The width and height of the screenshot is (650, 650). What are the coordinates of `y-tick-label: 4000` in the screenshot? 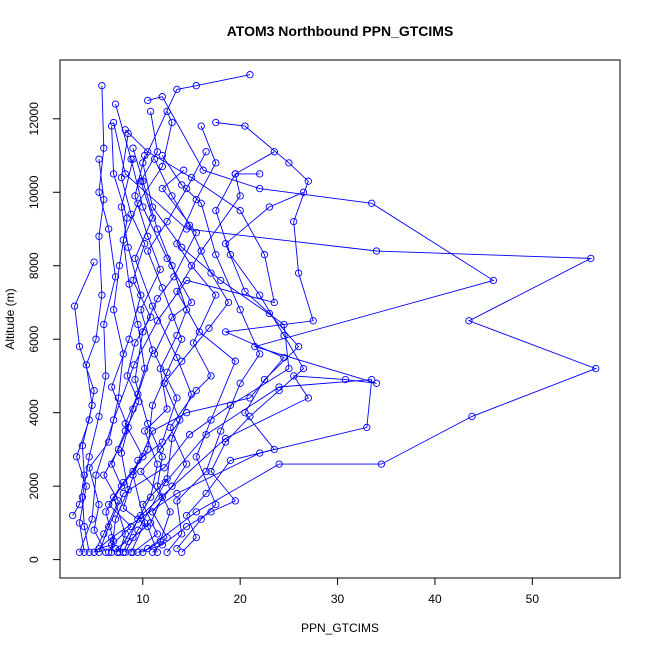 It's located at (34, 412).